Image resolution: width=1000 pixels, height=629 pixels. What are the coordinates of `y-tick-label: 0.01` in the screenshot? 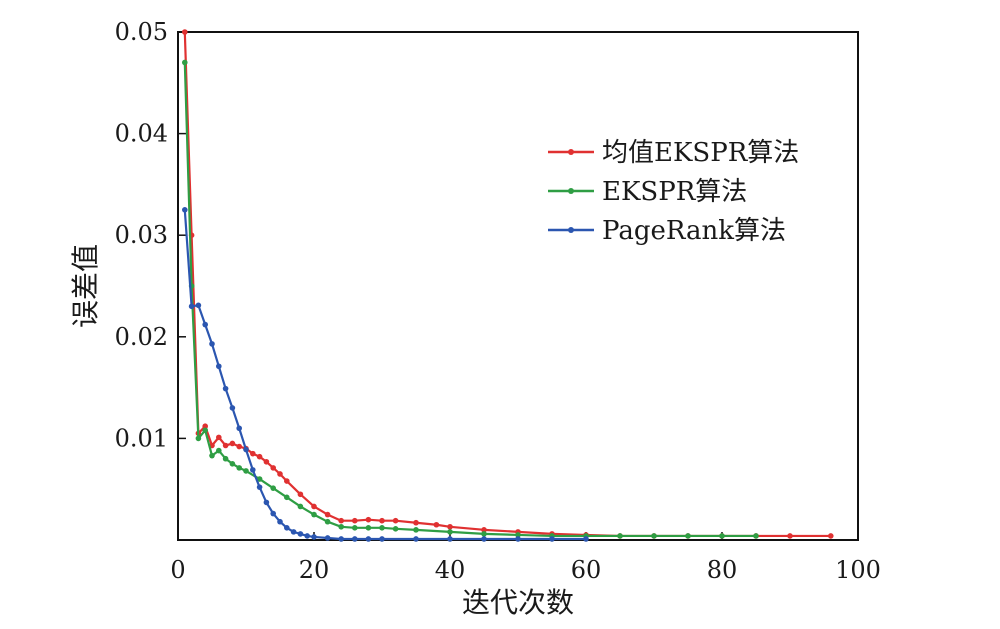 It's located at (141, 438).